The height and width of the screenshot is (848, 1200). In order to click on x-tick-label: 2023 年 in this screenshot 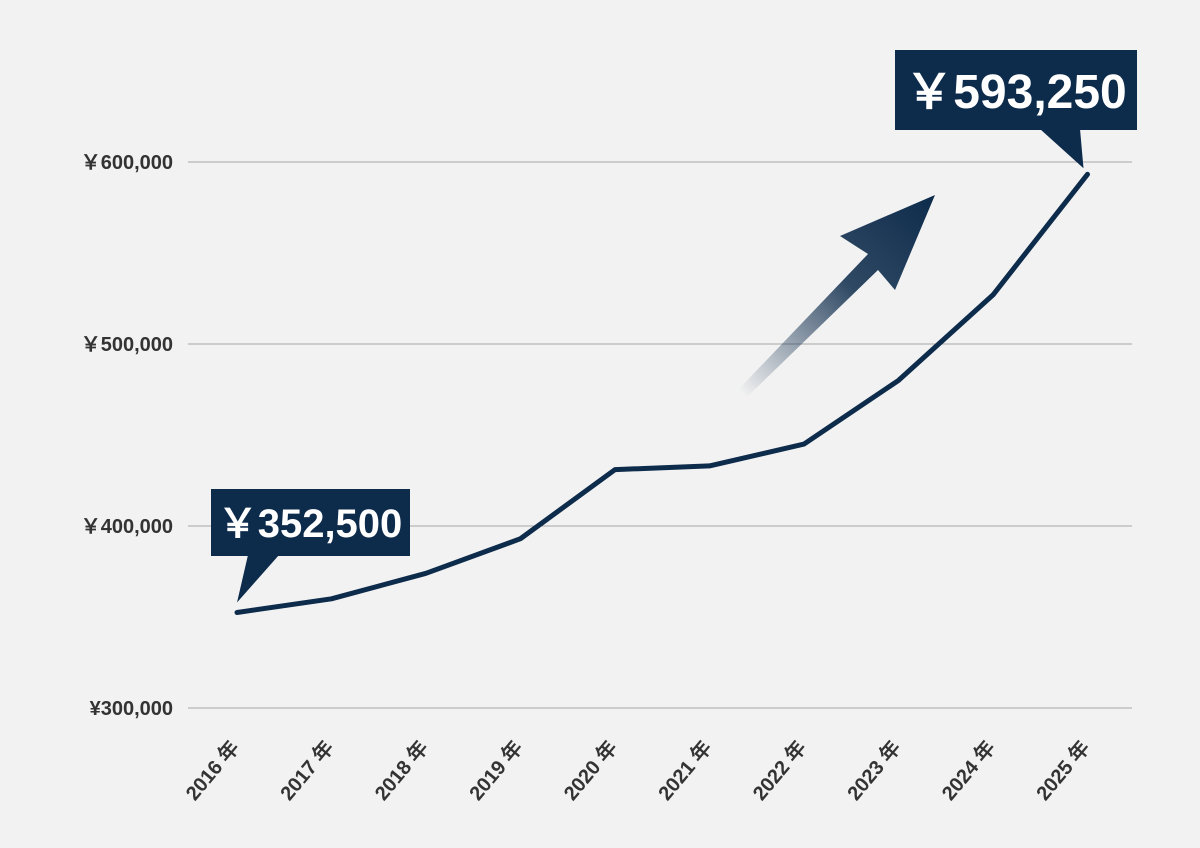, I will do `click(873, 770)`.